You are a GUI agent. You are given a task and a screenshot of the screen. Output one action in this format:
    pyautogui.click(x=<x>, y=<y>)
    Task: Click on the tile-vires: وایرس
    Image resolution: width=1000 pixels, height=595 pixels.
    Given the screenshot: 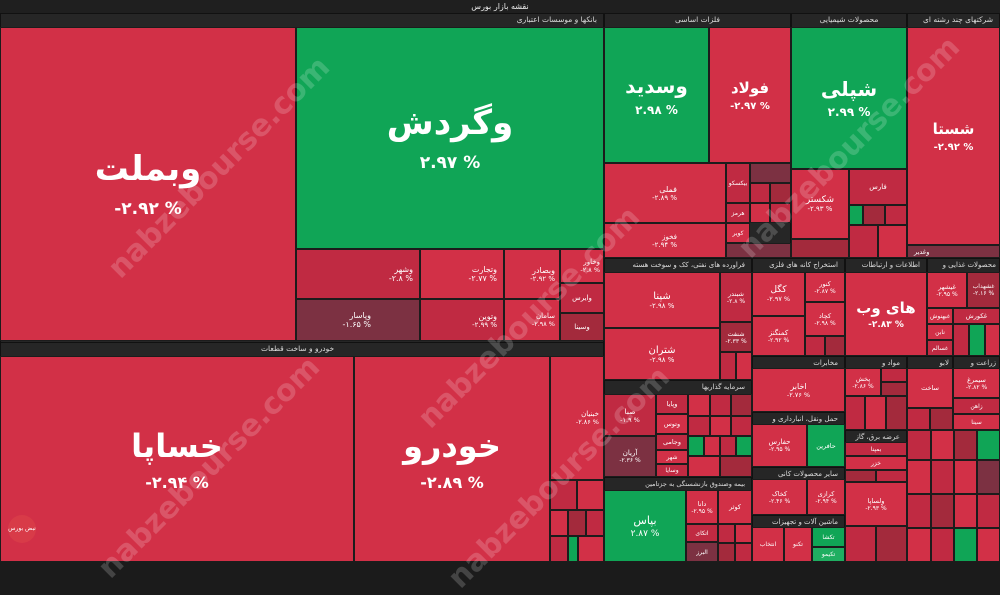 What is the action you would take?
    pyautogui.click(x=582, y=298)
    